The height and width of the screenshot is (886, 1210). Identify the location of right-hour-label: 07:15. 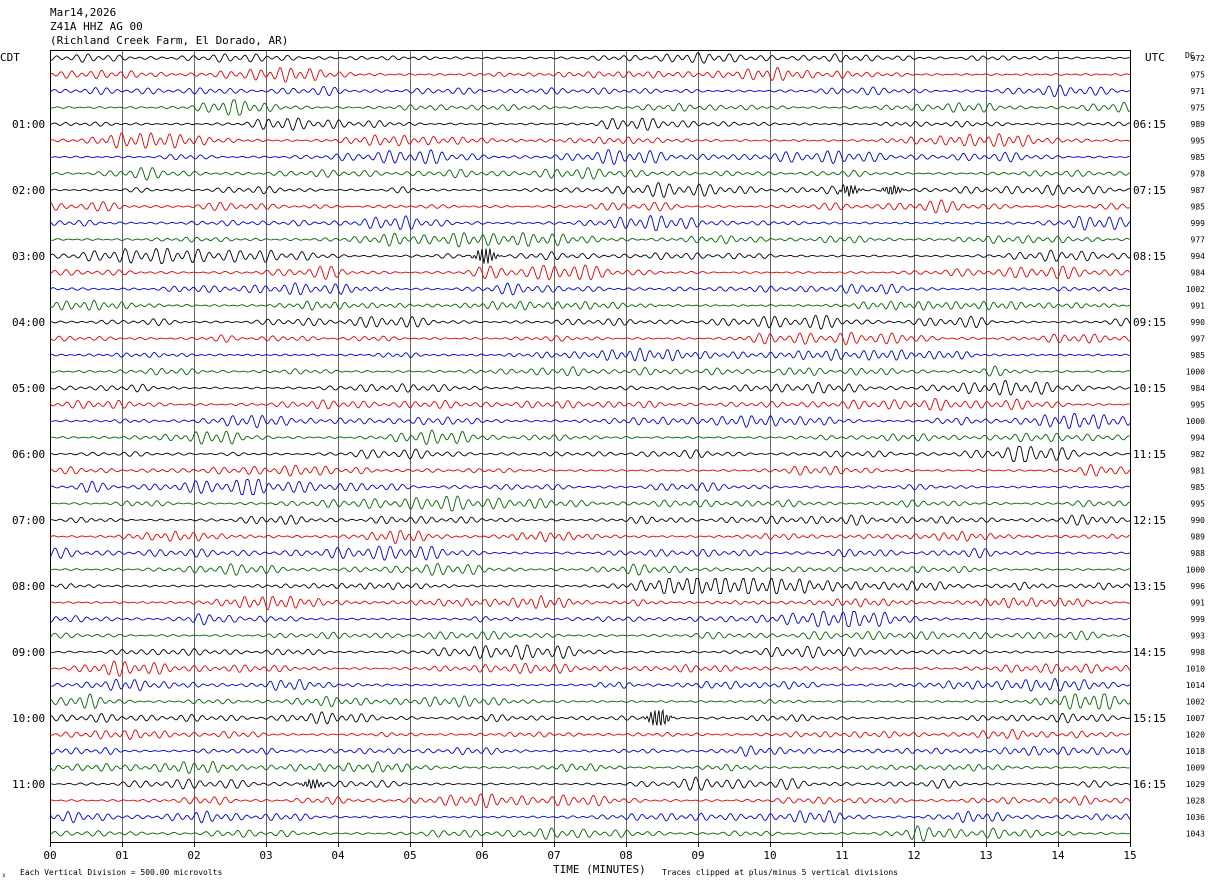
(1149, 190).